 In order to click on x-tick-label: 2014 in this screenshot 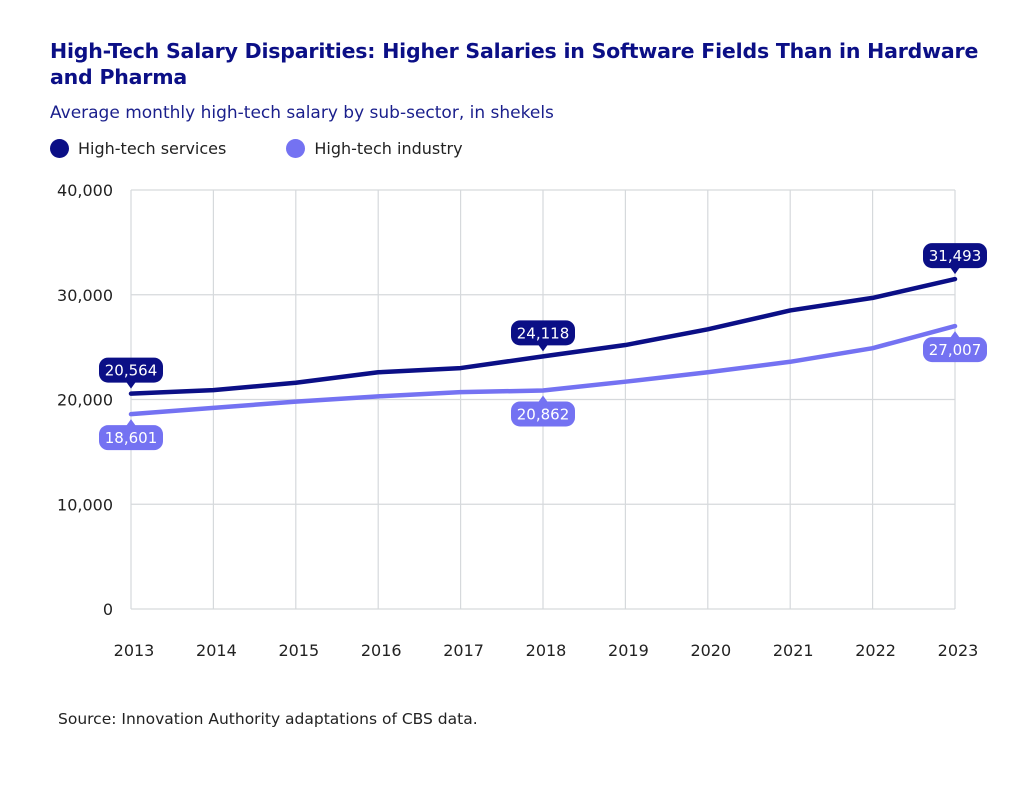, I will do `click(216, 650)`.